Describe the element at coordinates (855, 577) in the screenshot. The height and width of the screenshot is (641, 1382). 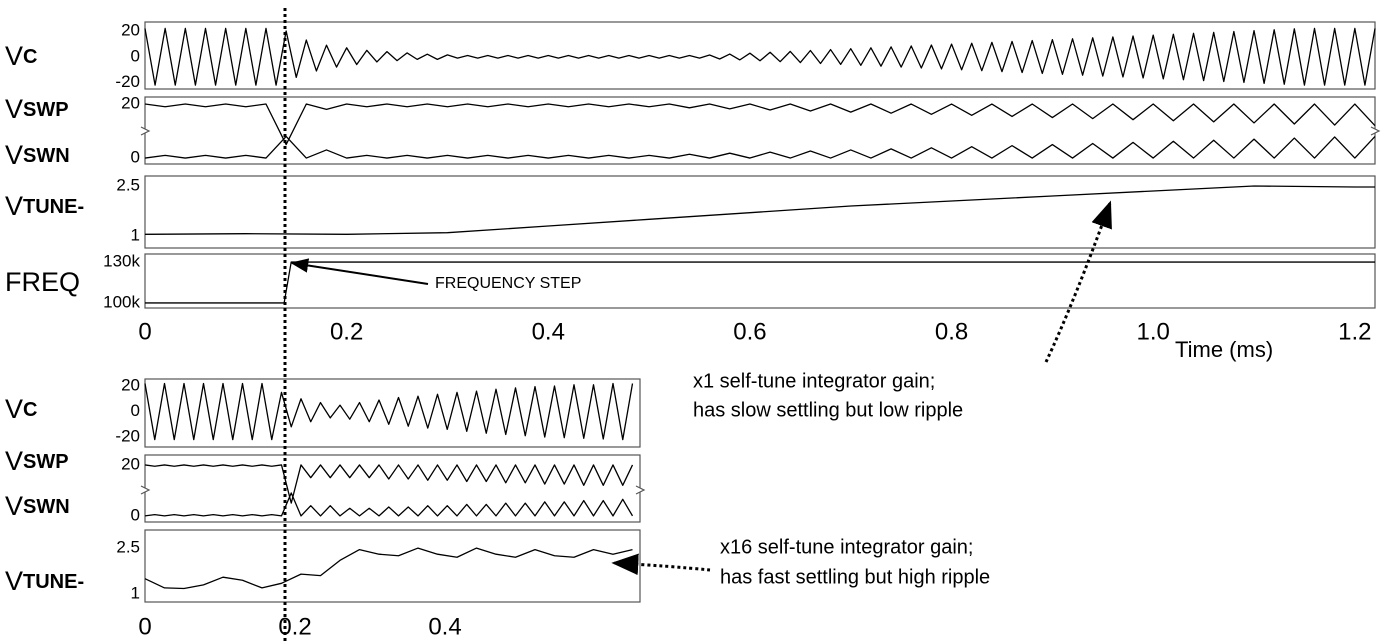
I see `annotation: has fast settling but high ripple` at that location.